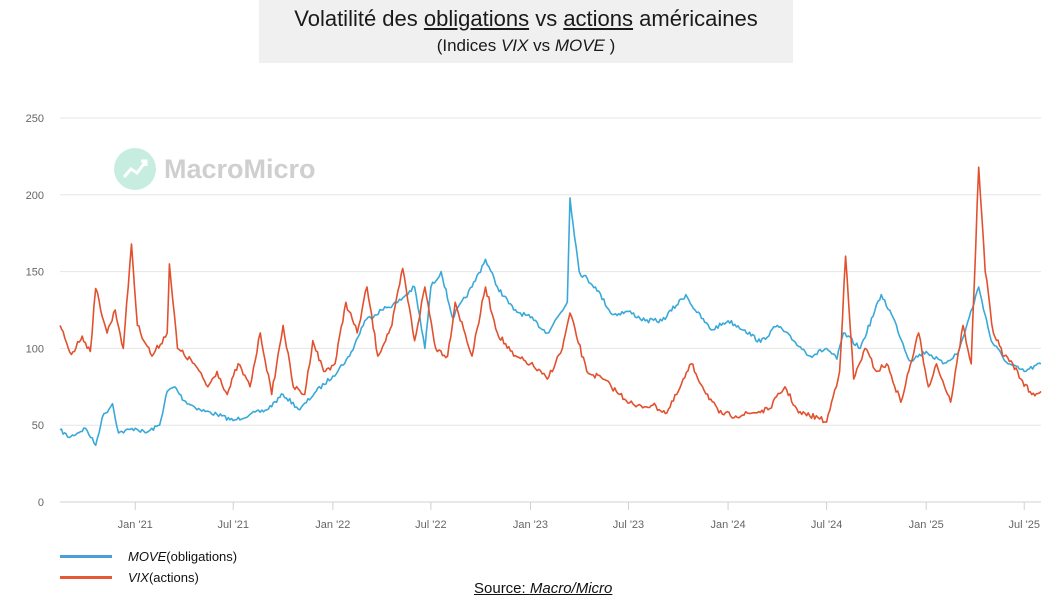 The image size is (1052, 602). Describe the element at coordinates (526, 45) in the screenshot. I see `chart-subtitle: (Indices VIX vs MOVE )` at that location.